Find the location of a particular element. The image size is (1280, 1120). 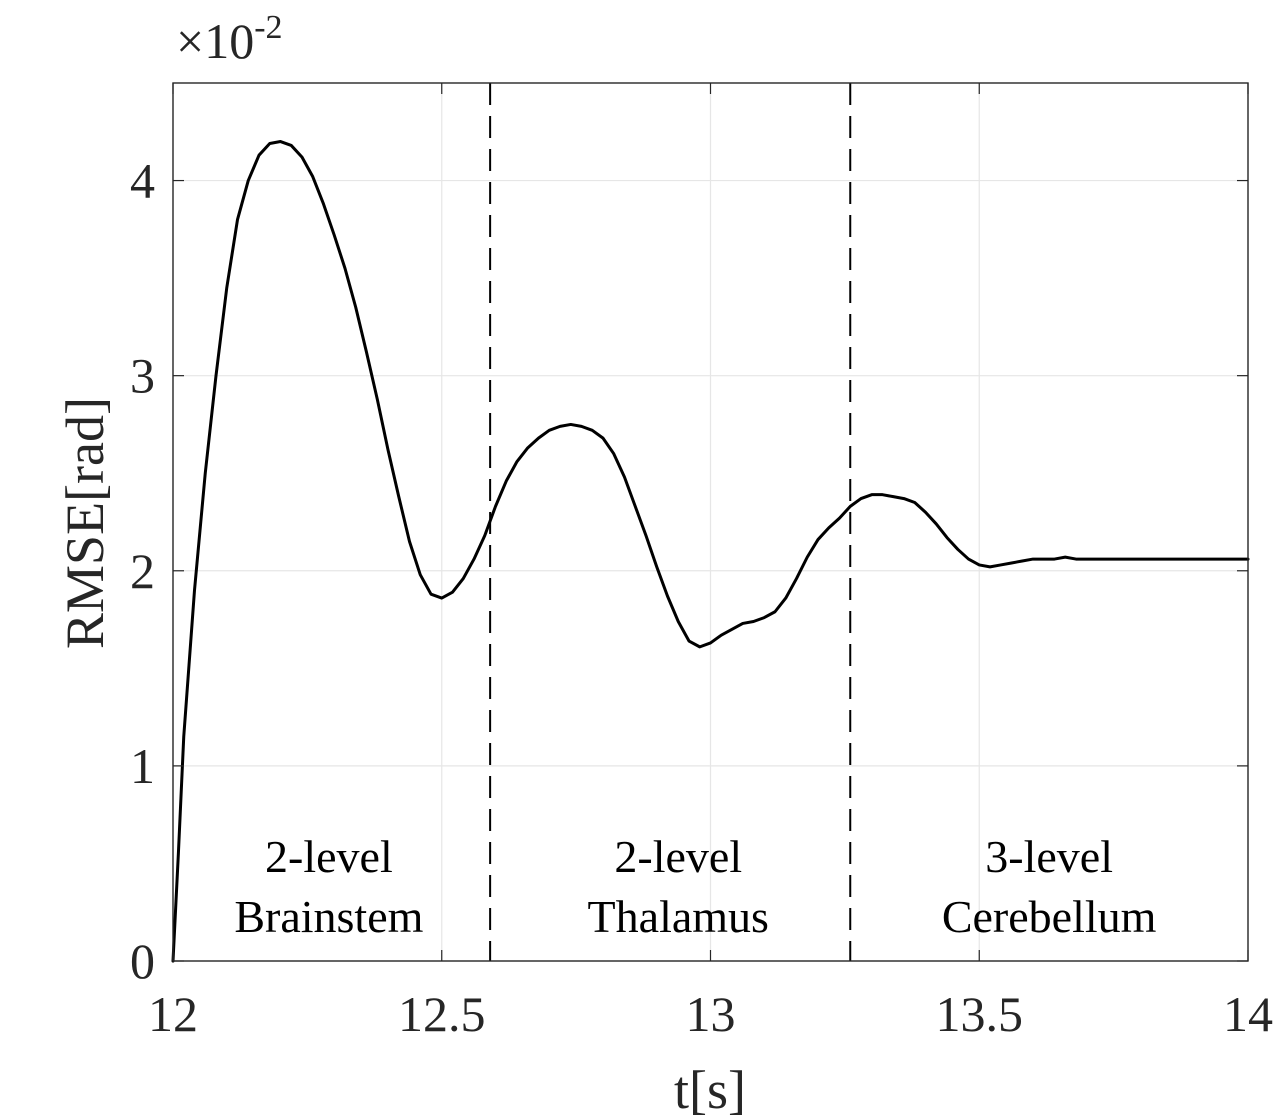

x-tick-label: 13.5 is located at coordinates (980, 1014).